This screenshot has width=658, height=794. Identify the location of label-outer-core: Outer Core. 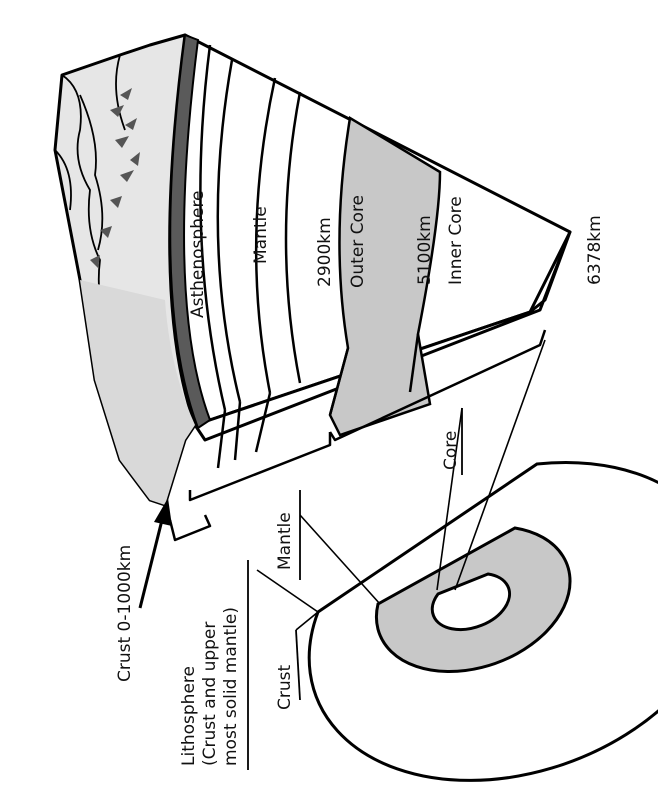
(358, 241).